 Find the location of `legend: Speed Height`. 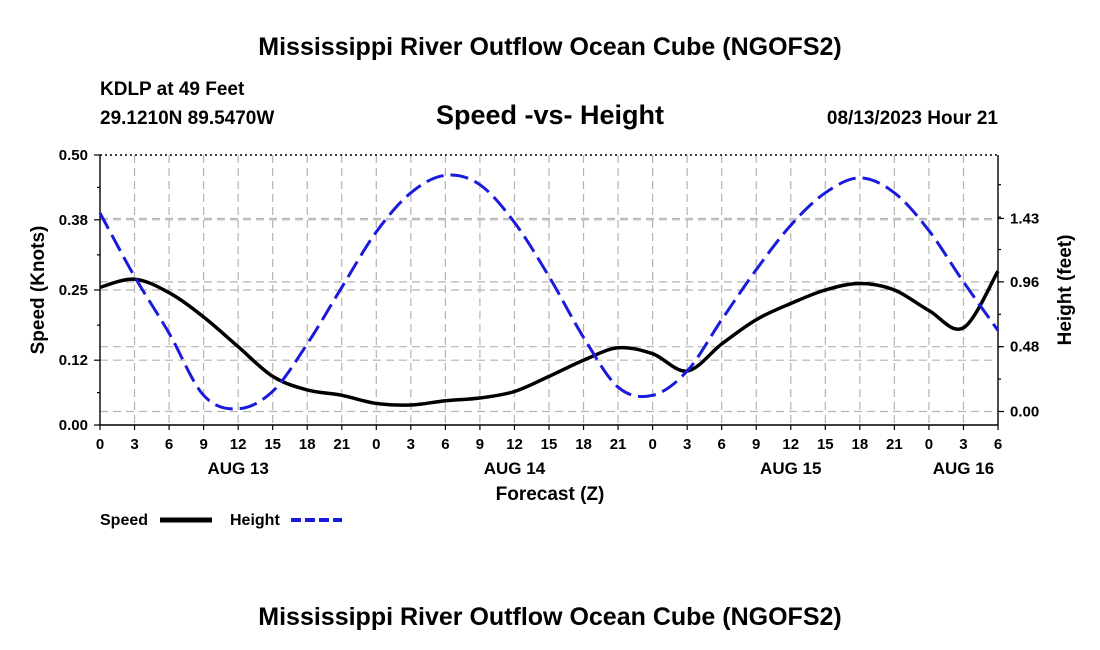

legend: Speed Height is located at coordinates (221, 520).